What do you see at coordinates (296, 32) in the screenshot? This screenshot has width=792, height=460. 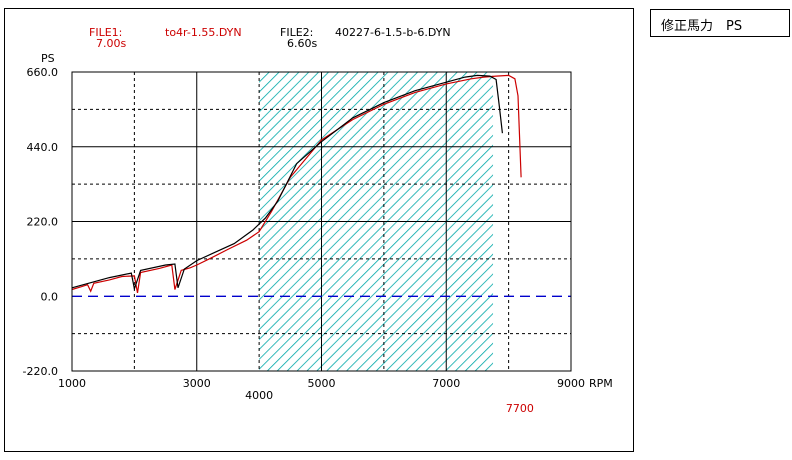 I see `file2-label: FILE2:` at bounding box center [296, 32].